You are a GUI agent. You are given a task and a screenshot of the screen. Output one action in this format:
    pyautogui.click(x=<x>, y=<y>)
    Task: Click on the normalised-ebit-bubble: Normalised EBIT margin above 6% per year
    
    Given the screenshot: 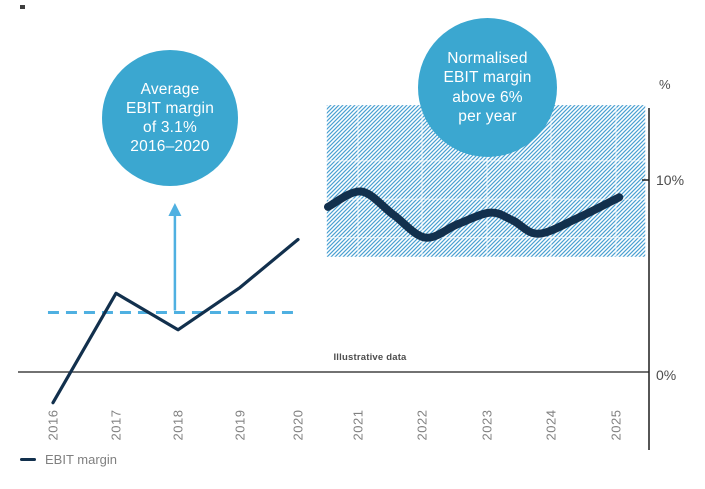 What is the action you would take?
    pyautogui.click(x=487, y=87)
    